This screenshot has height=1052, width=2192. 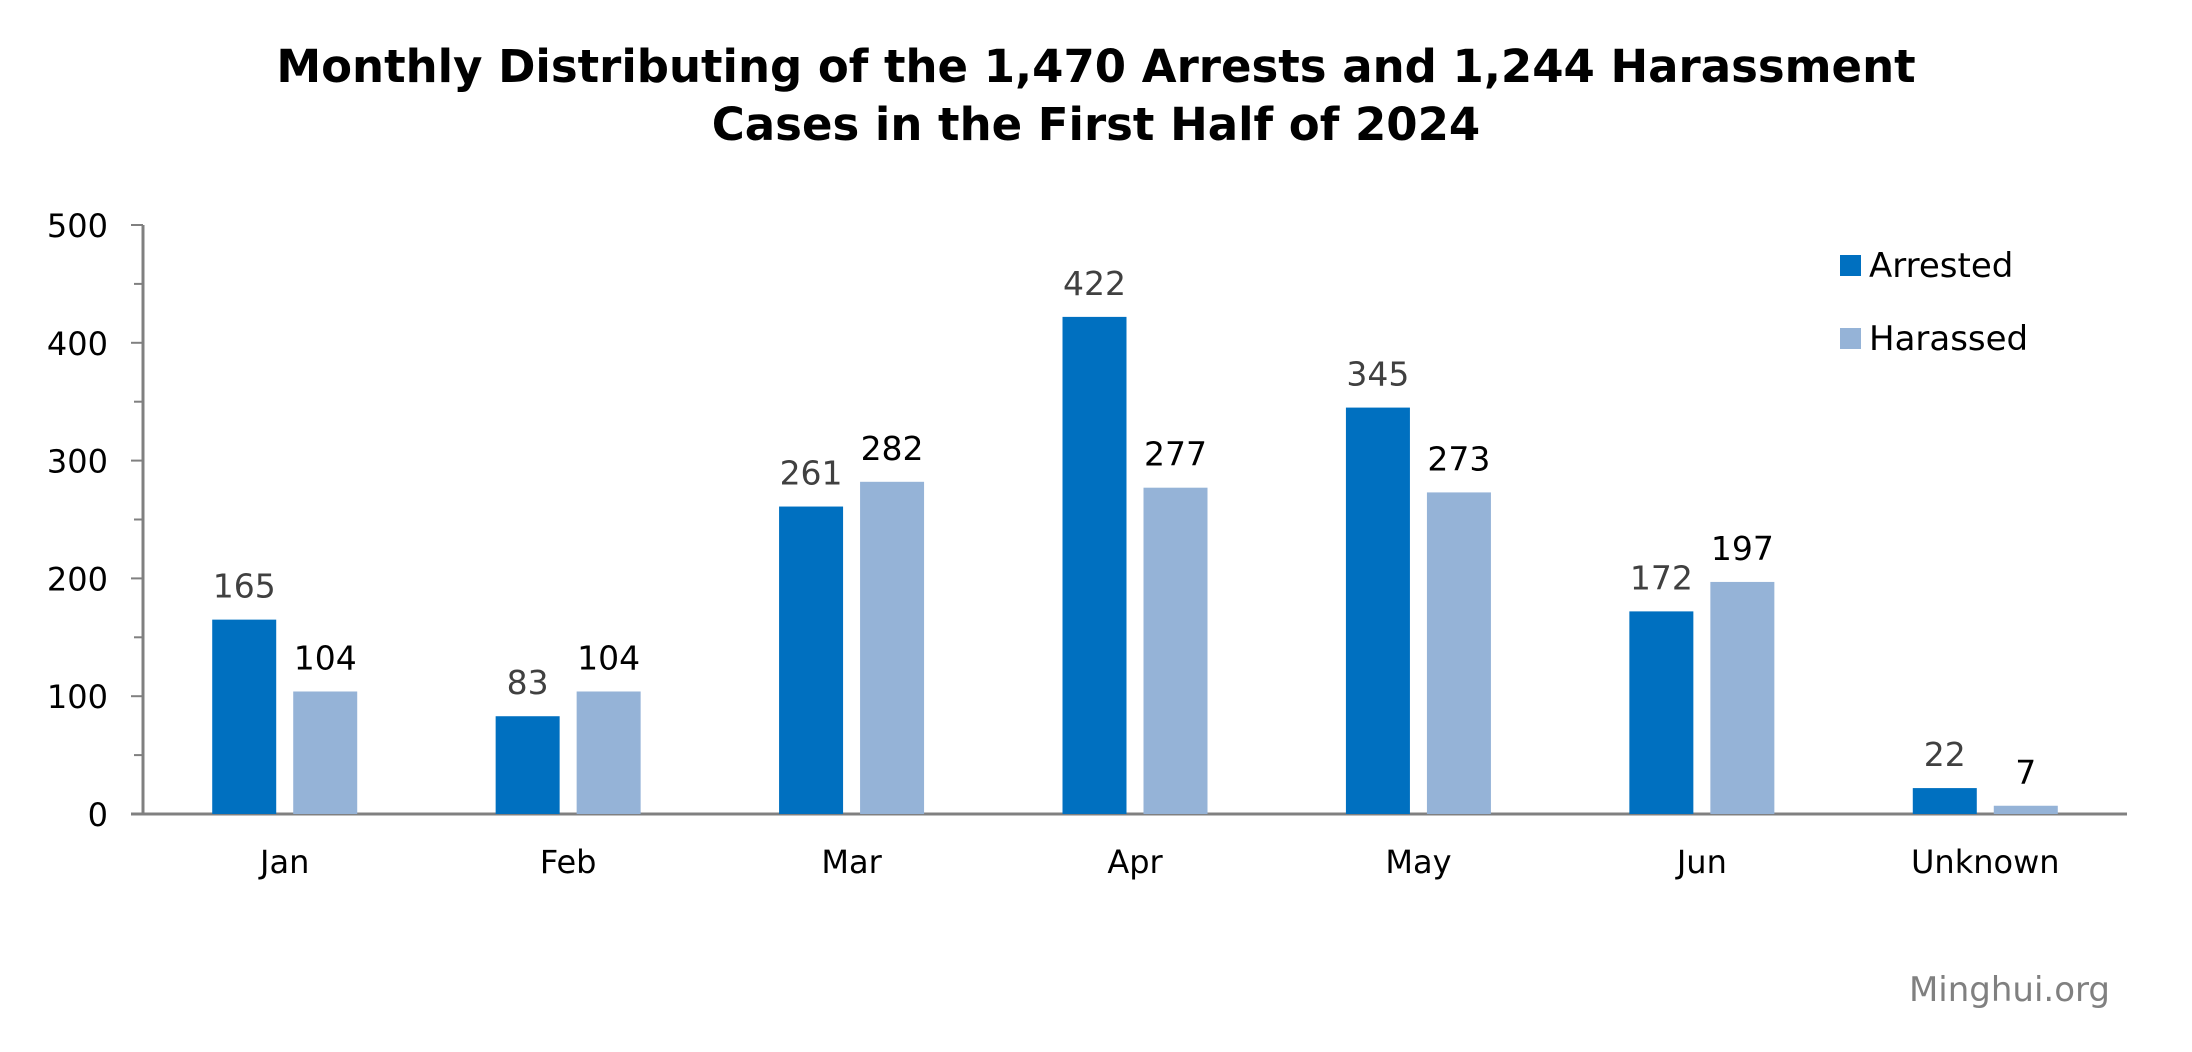 I want to click on x-tick-label: Apr, so click(x=1135, y=862).